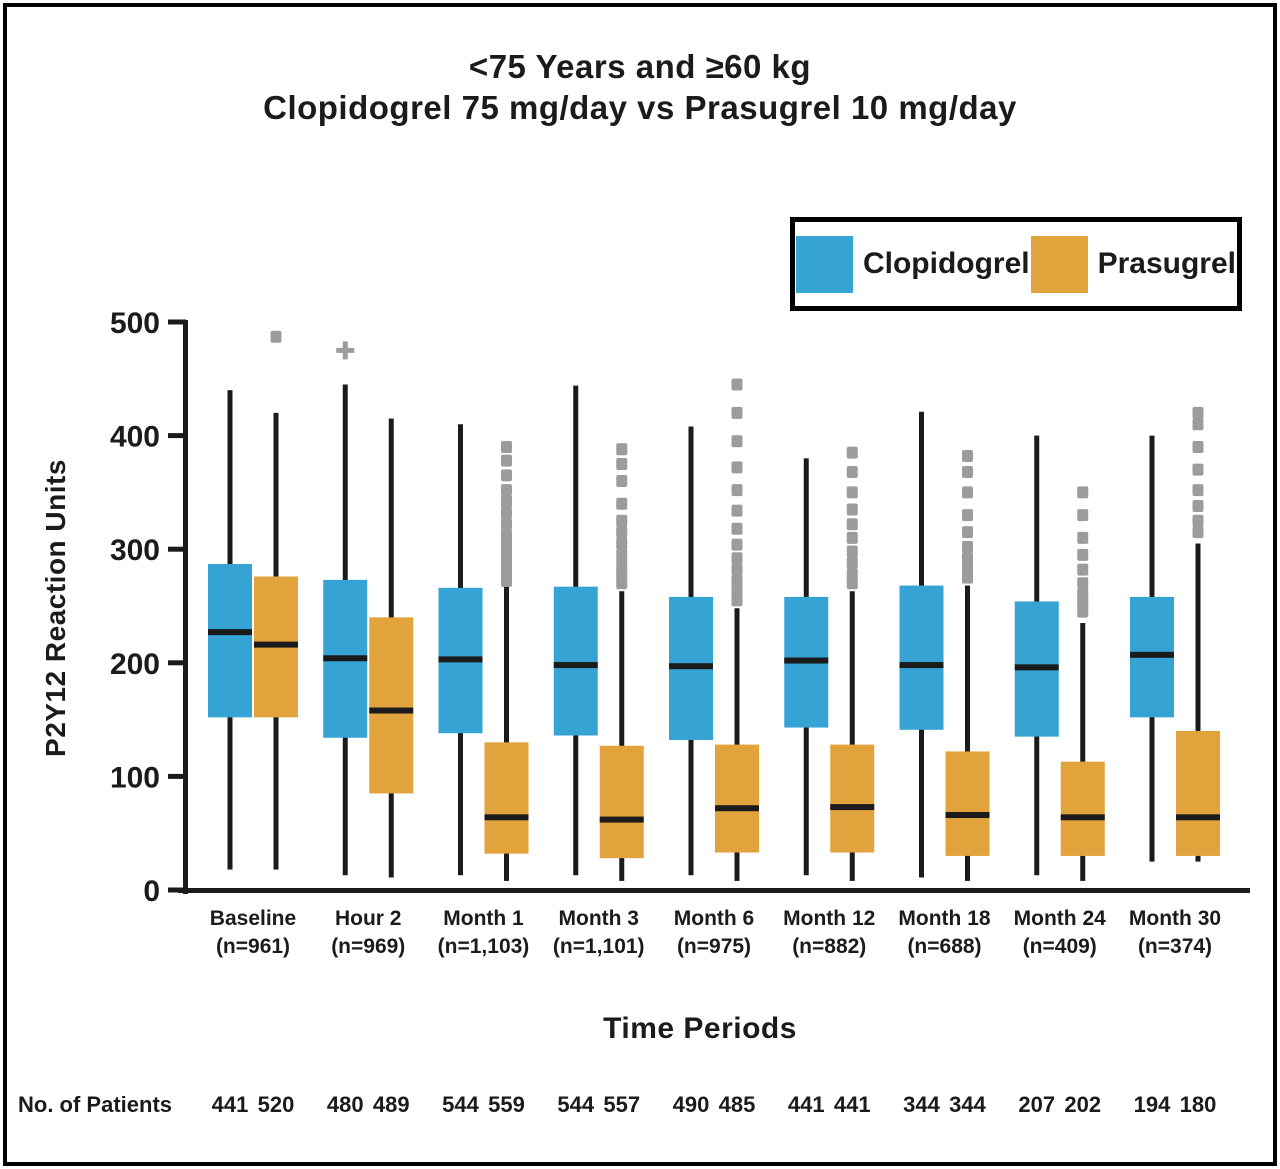 This screenshot has height=1169, width=1280. Describe the element at coordinates (621, 1104) in the screenshot. I see `count-prasugrel: 557` at that location.